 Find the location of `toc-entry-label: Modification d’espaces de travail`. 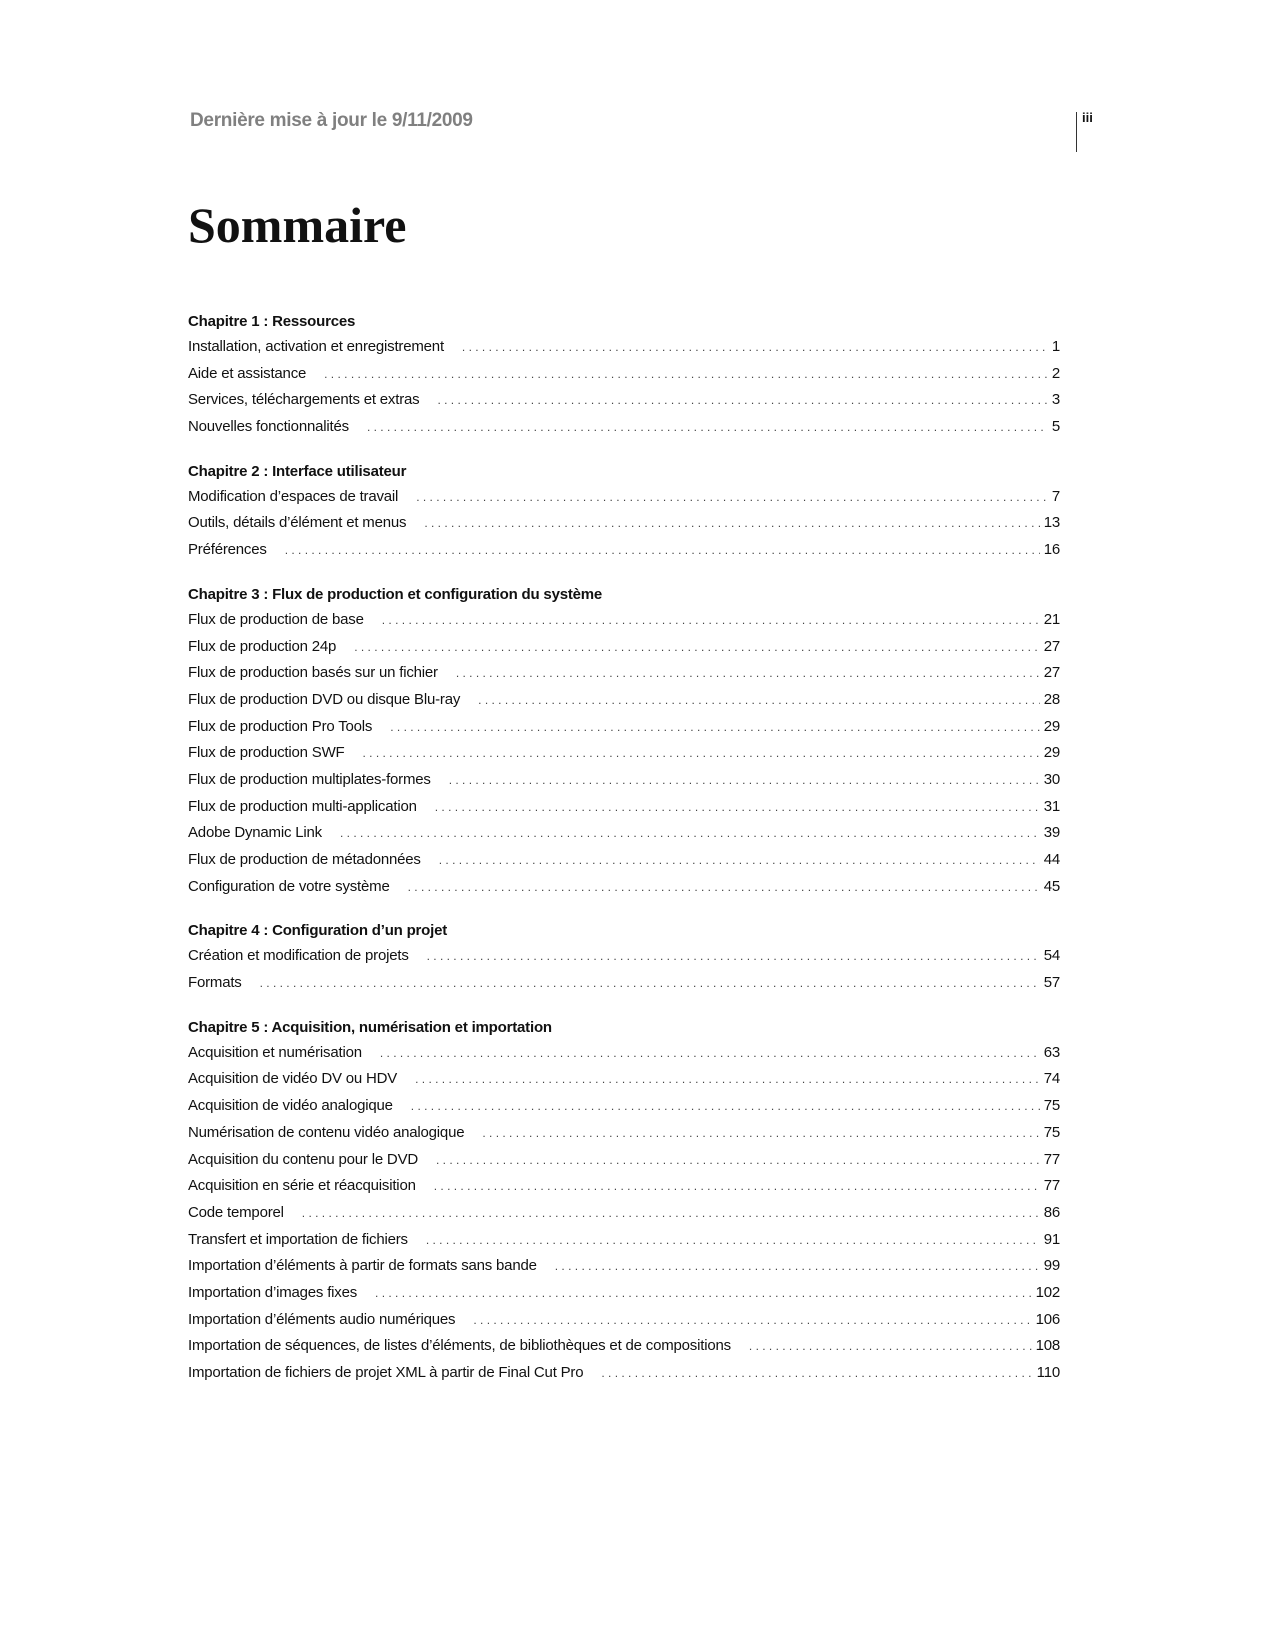

toc-entry-label: Modification d’espaces de travail is located at coordinates (293, 496).